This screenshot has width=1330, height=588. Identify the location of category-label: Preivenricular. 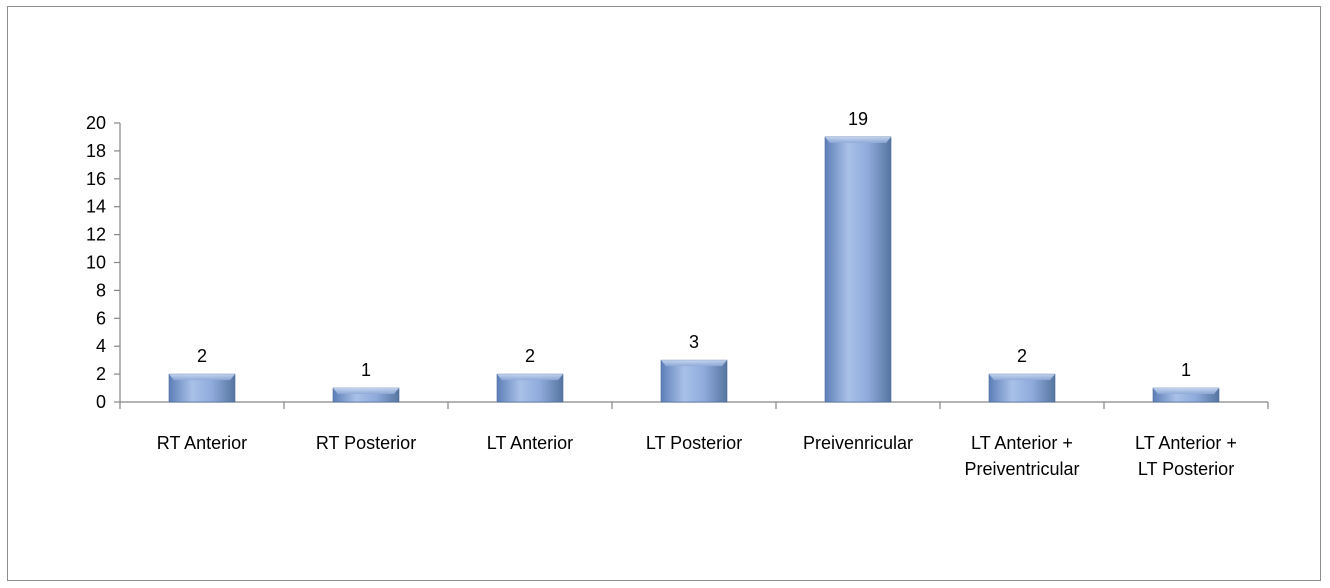
(858, 443).